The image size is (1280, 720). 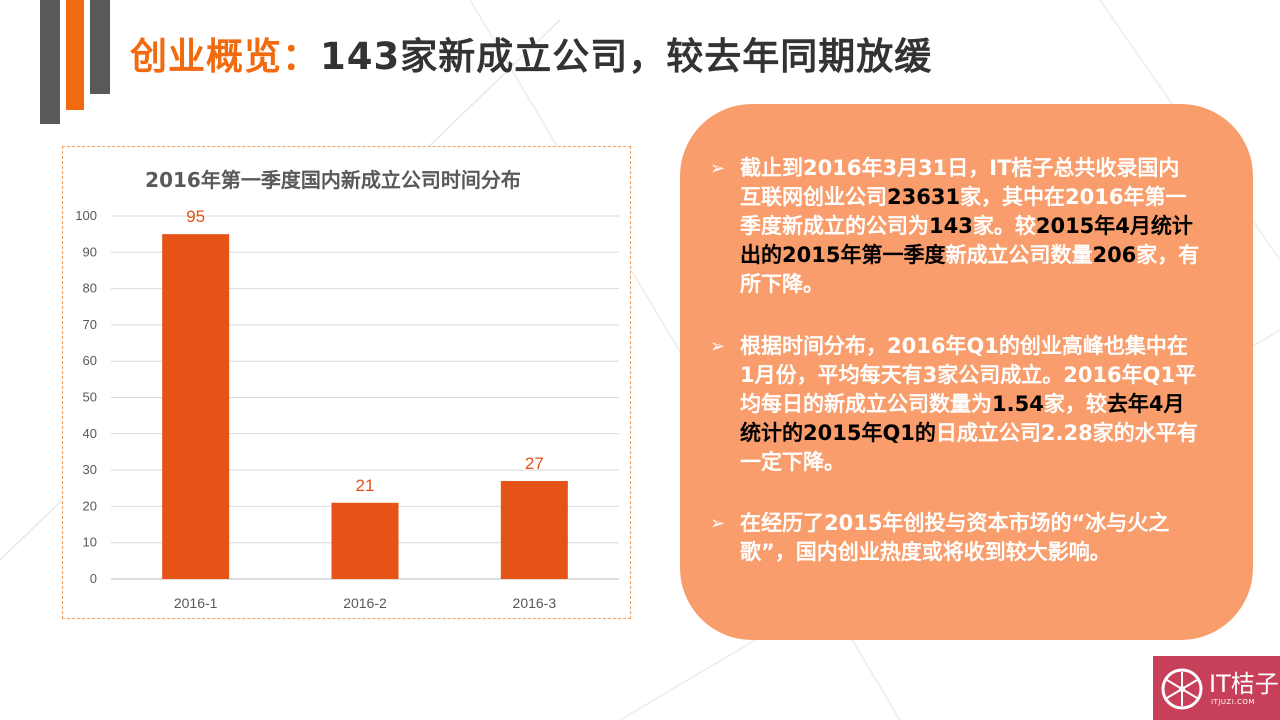 What do you see at coordinates (225, 56) in the screenshot?
I see `page-title-accent: 创业概览：` at bounding box center [225, 56].